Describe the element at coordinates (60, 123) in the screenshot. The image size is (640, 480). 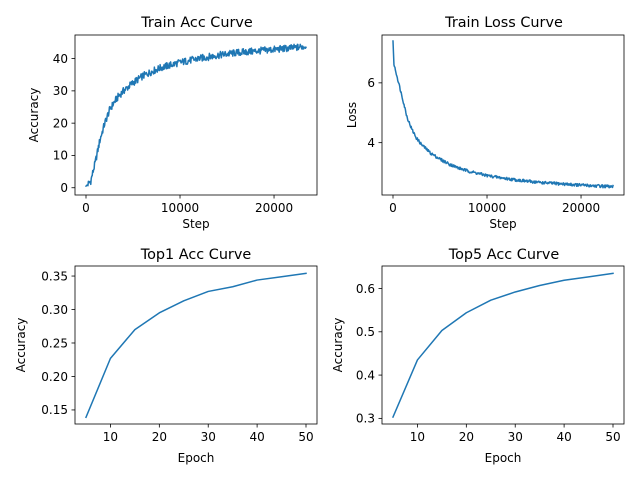
I see `y-tick-label: 20` at that location.